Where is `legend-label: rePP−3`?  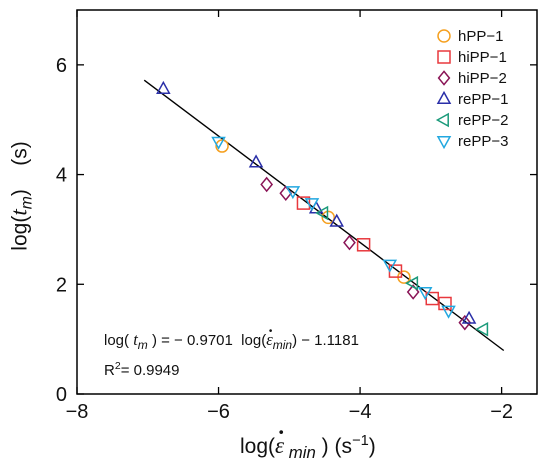 legend-label: rePP−3 is located at coordinates (483, 141).